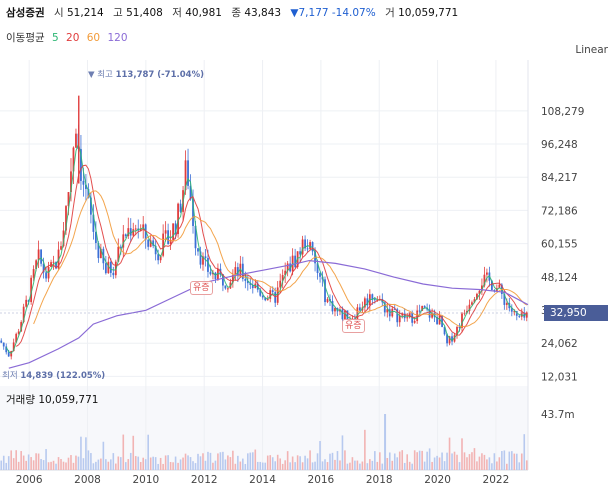  I want to click on max-annotation: ▼ 최고 113,787 (-71.04%), so click(146, 74).